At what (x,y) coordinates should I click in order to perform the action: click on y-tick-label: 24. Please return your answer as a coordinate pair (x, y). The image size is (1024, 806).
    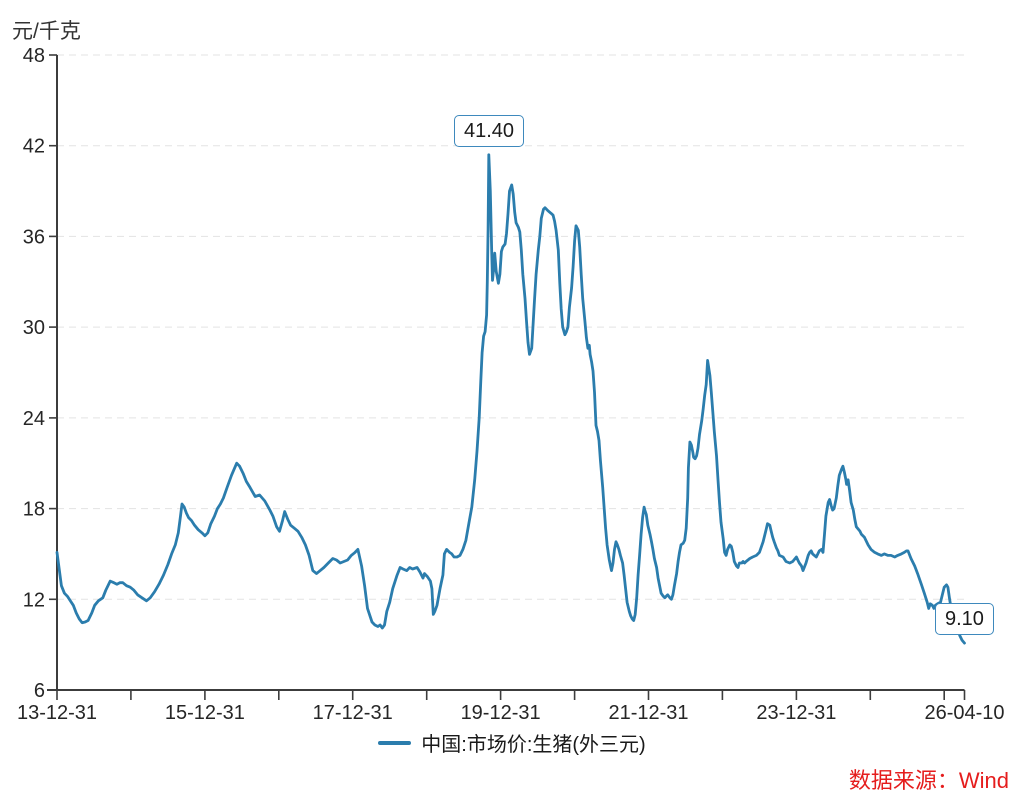
    Looking at the image, I should click on (34, 419).